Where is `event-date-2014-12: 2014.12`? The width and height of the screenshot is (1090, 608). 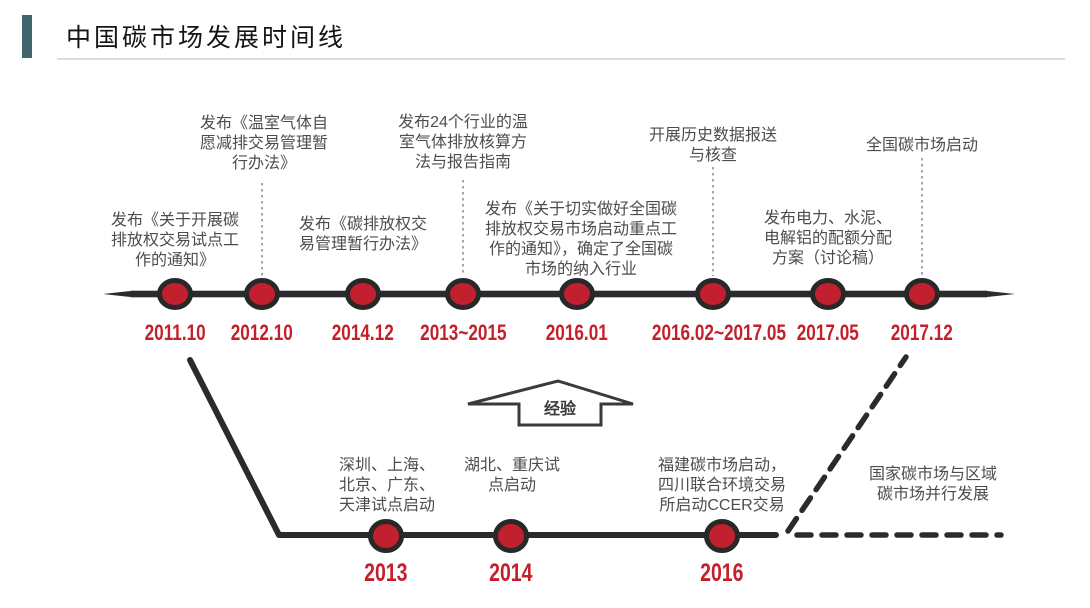 event-date-2014-12: 2014.12 is located at coordinates (363, 333).